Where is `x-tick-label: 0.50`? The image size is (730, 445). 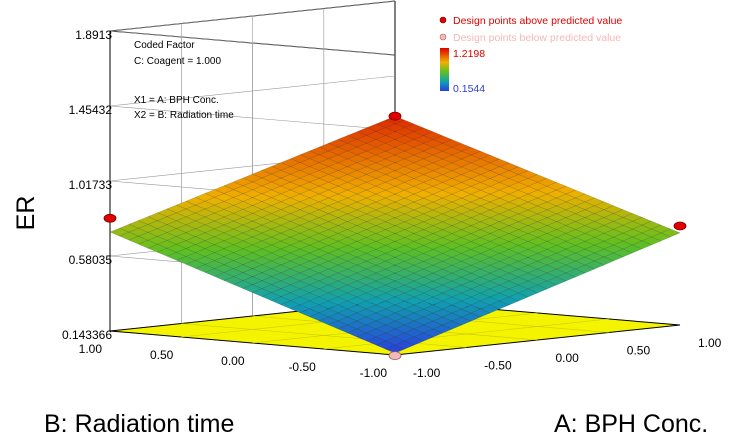
x-tick-label: 0.50 is located at coordinates (639, 351).